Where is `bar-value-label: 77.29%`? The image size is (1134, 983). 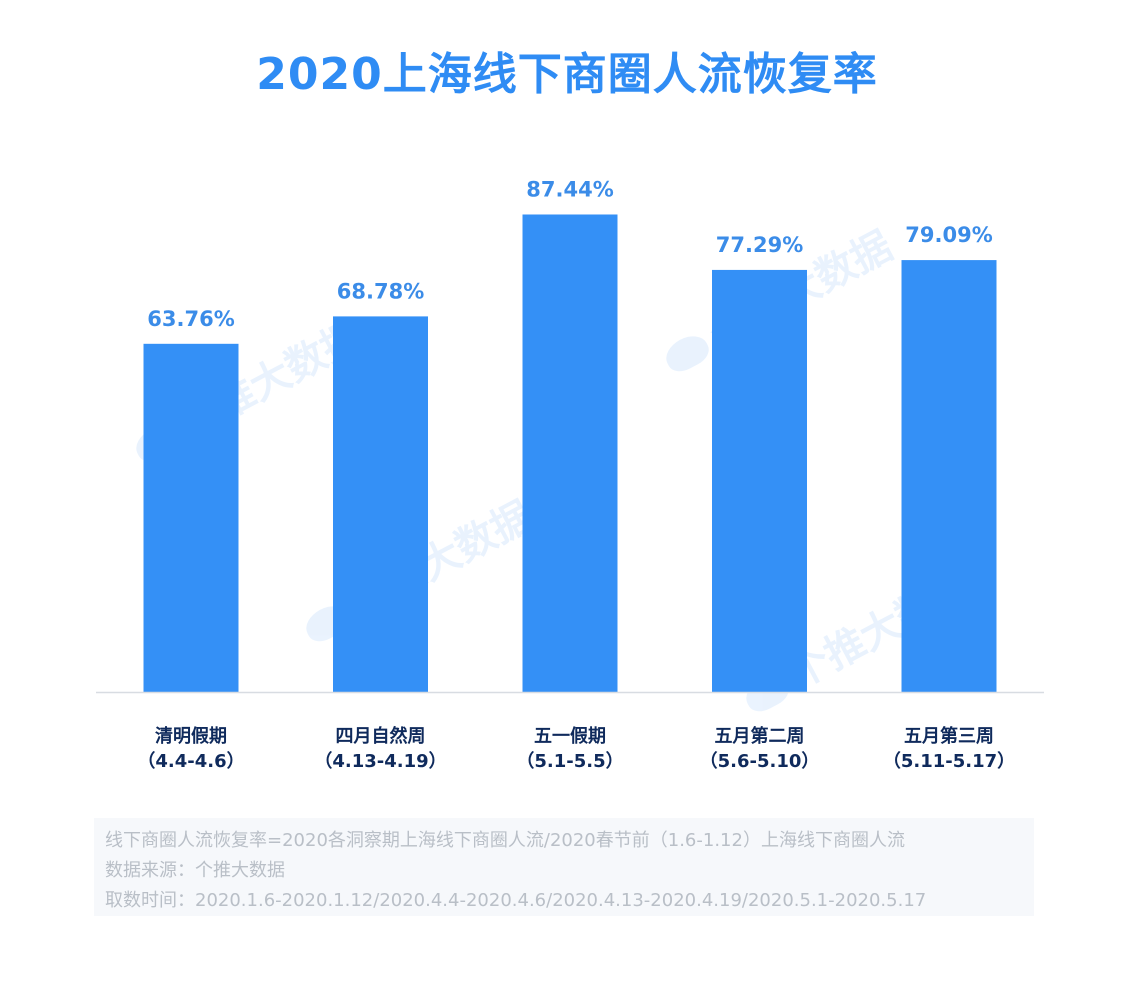 bar-value-label: 77.29% is located at coordinates (759, 245).